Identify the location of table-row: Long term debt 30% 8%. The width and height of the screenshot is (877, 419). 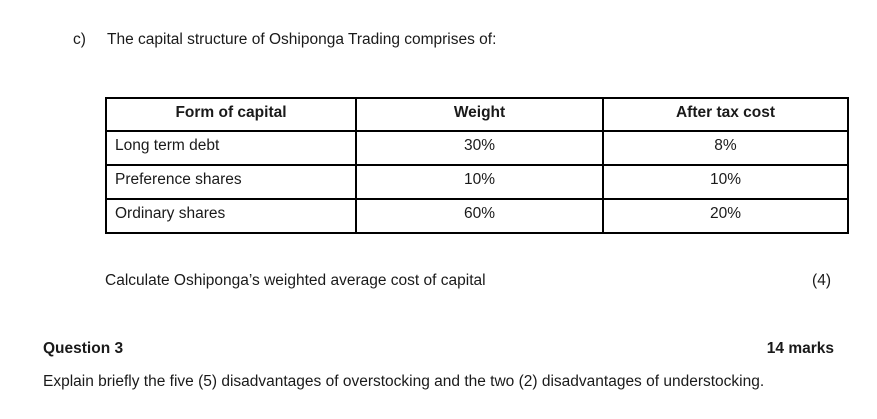
(477, 148).